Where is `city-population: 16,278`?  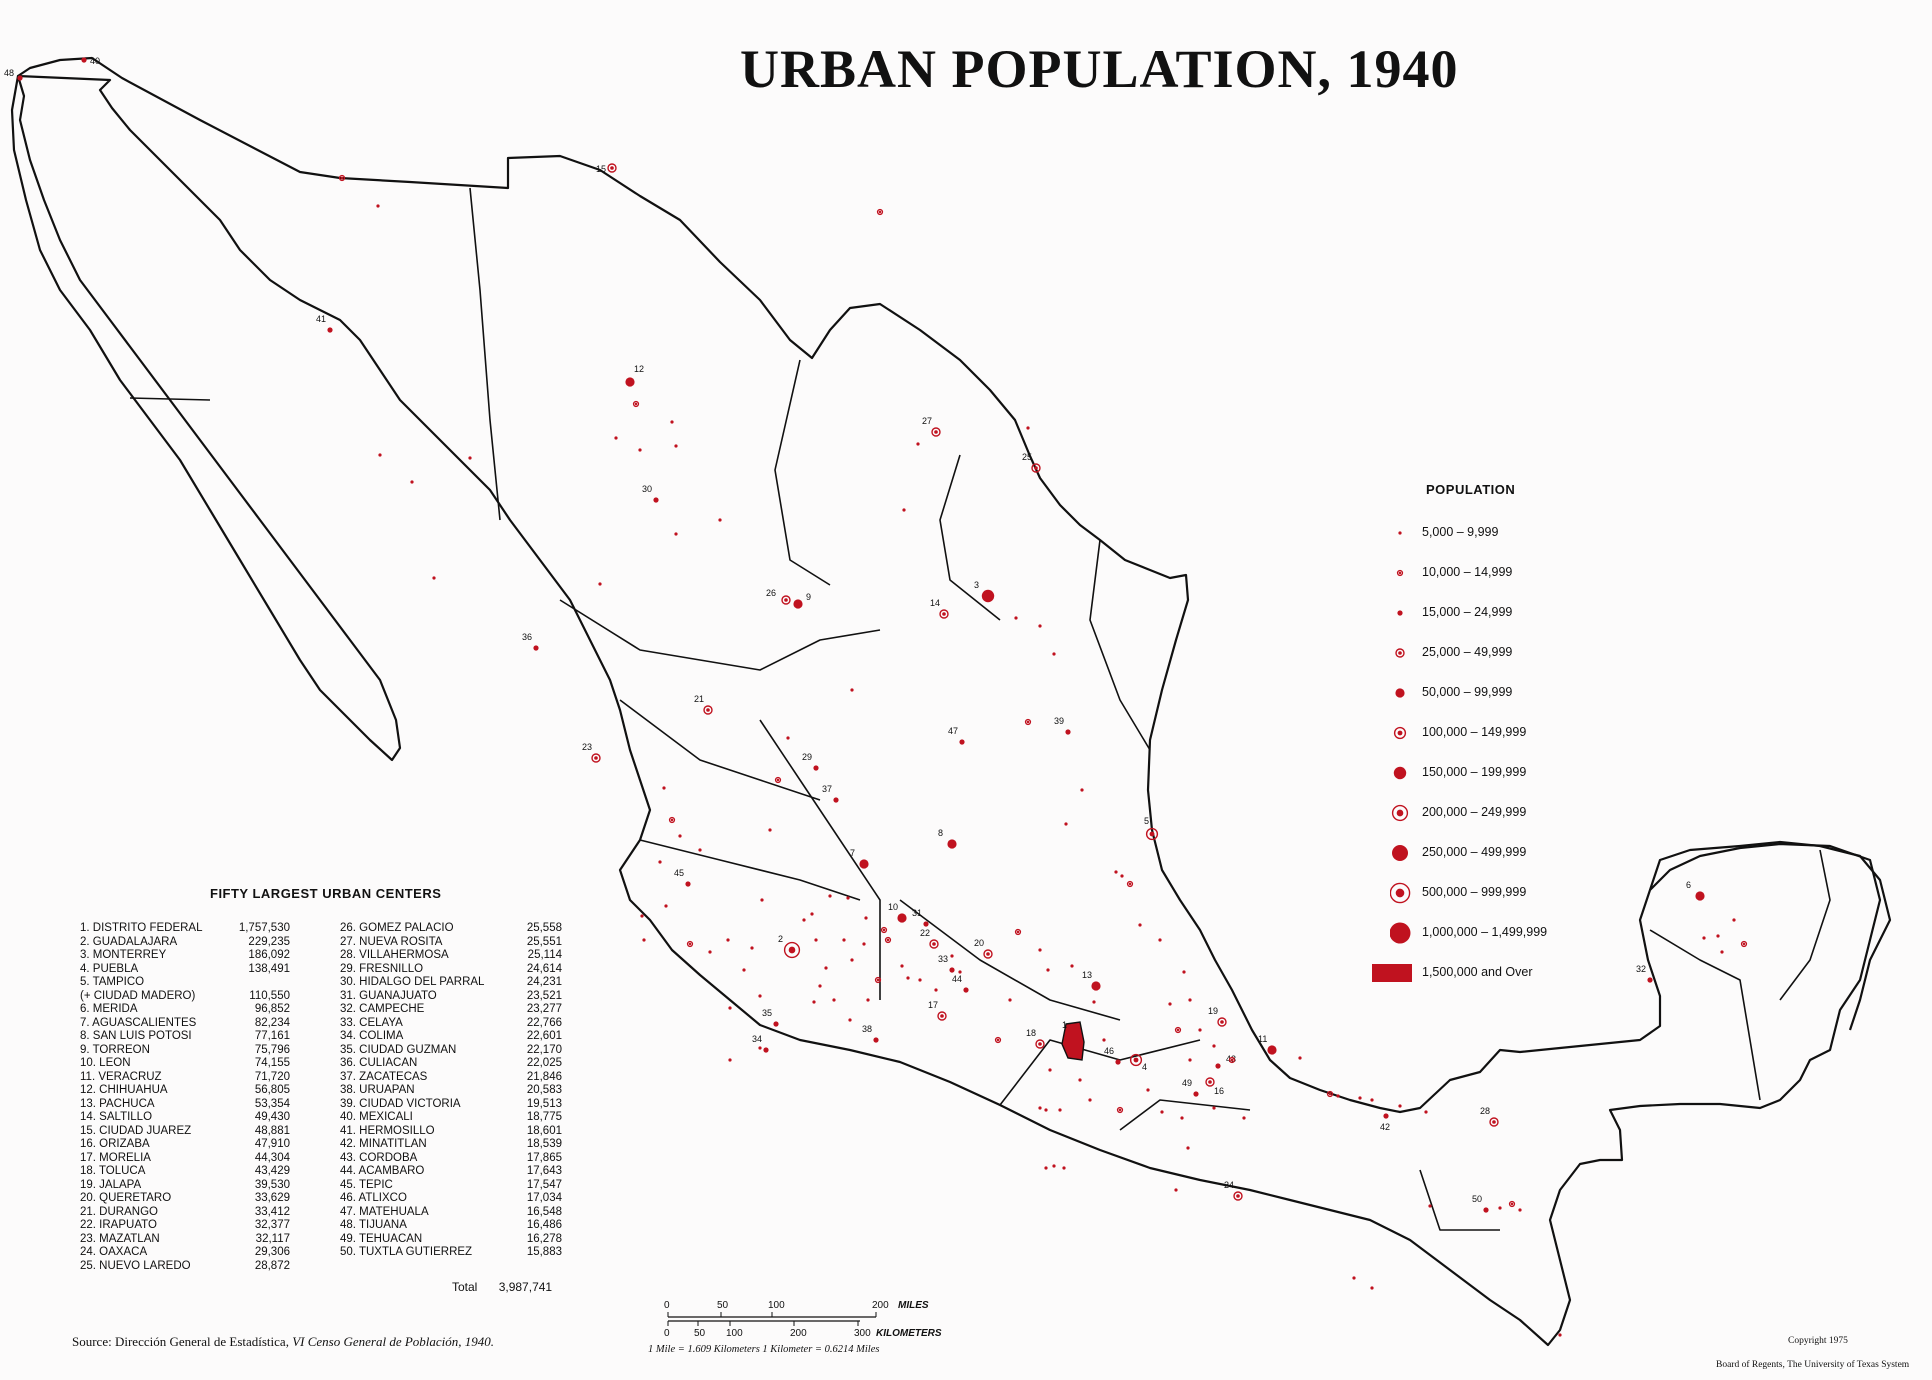 city-population: 16,278 is located at coordinates (544, 1238).